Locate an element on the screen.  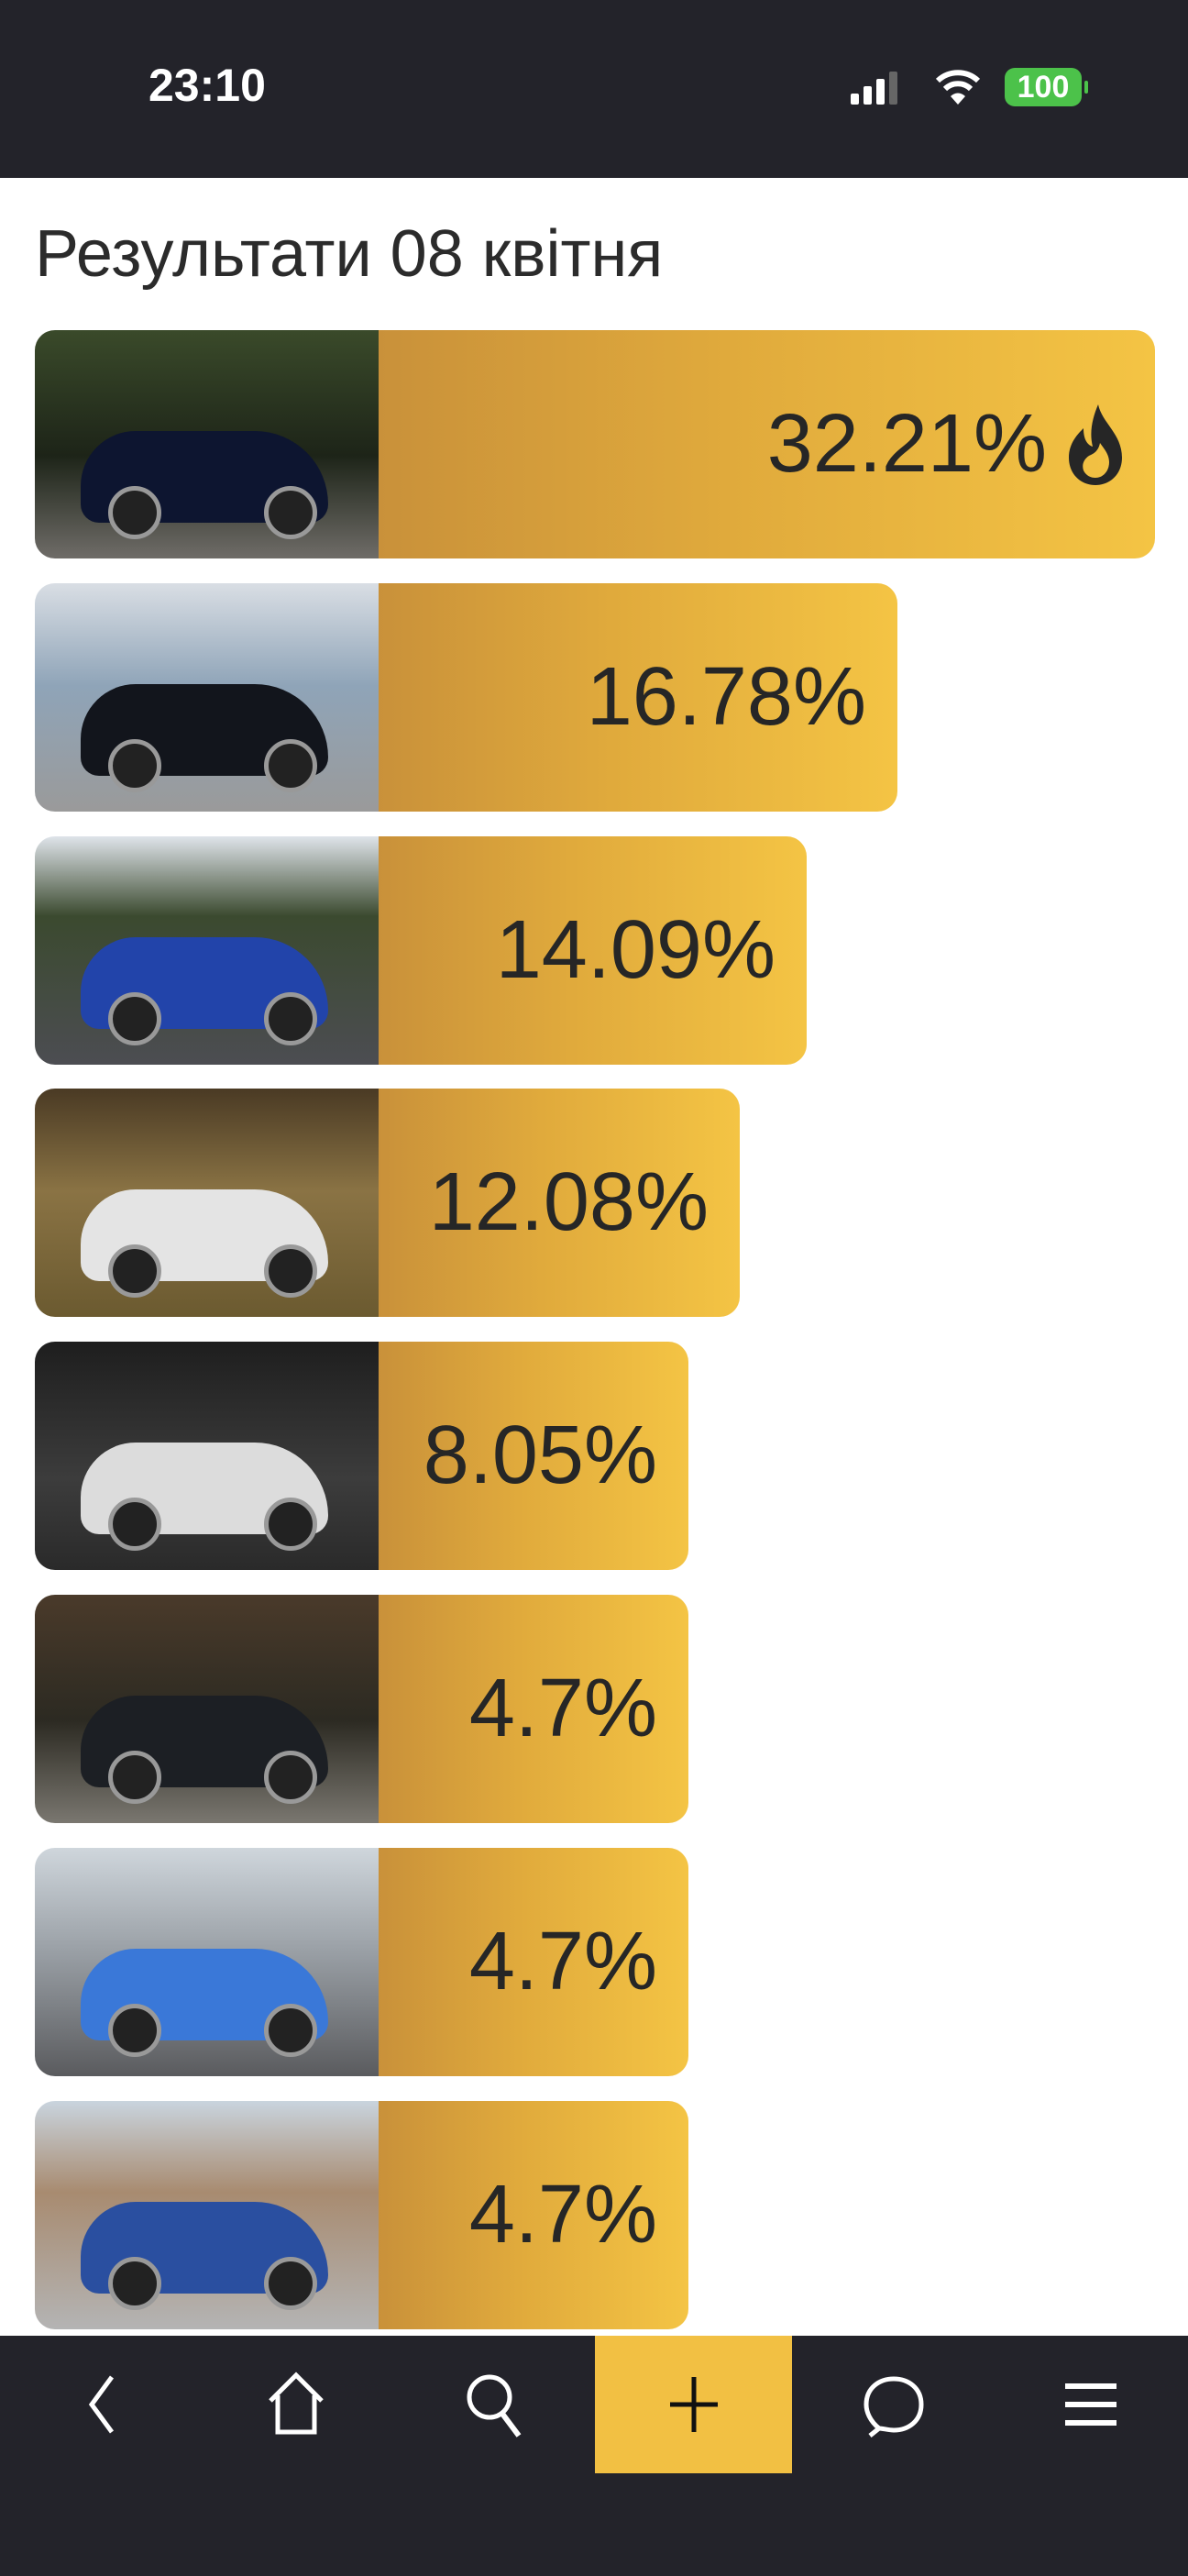
search-button is located at coordinates (495, 2404).